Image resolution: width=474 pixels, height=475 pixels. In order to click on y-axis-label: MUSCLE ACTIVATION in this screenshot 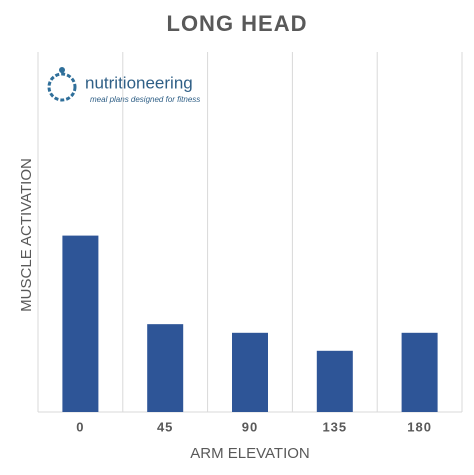, I will do `click(26, 235)`.